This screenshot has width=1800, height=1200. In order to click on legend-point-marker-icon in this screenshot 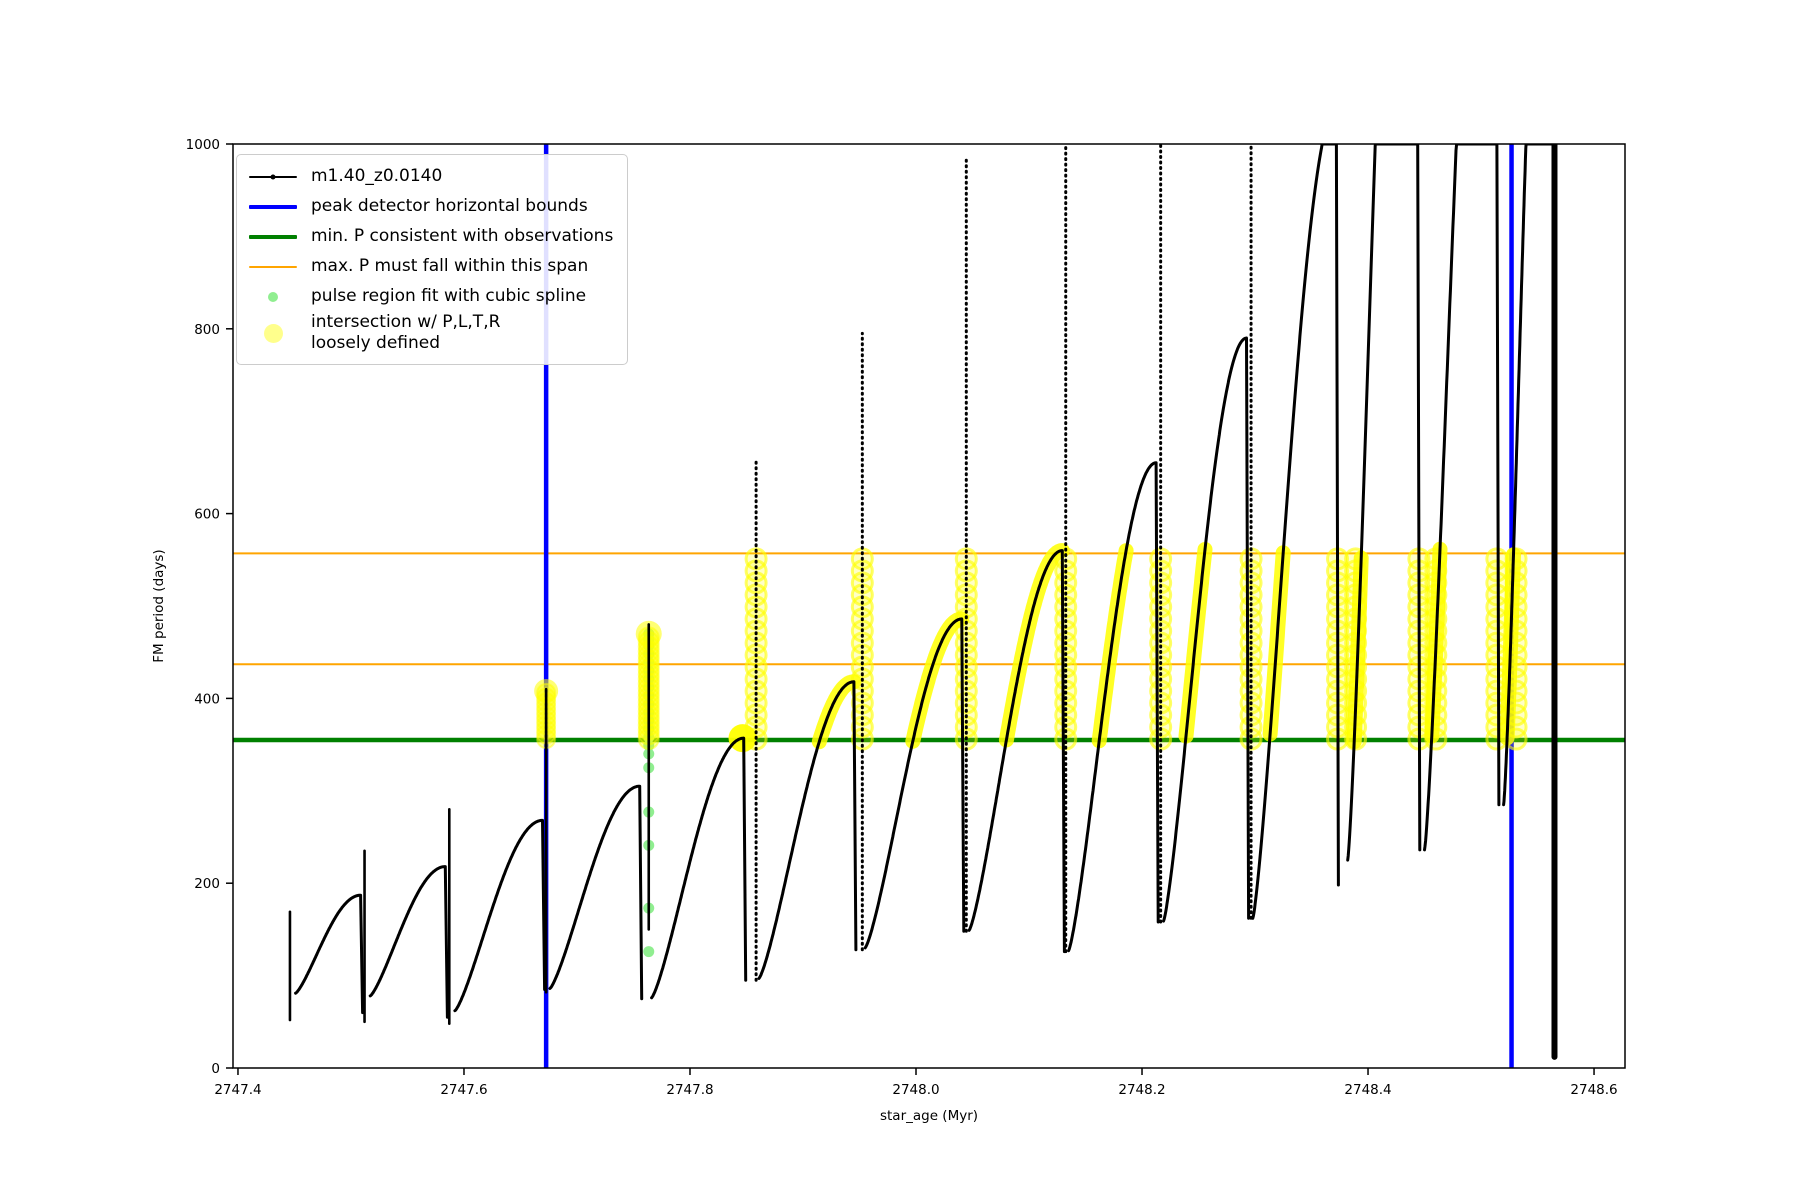, I will do `click(273, 177)`.